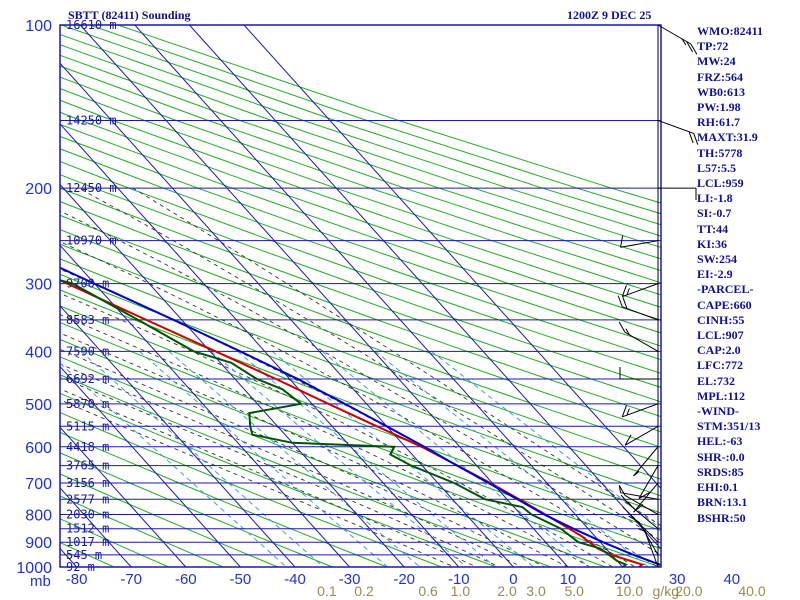  Describe the element at coordinates (721, 395) in the screenshot. I see `sounding-index-item: MPL:112` at that location.